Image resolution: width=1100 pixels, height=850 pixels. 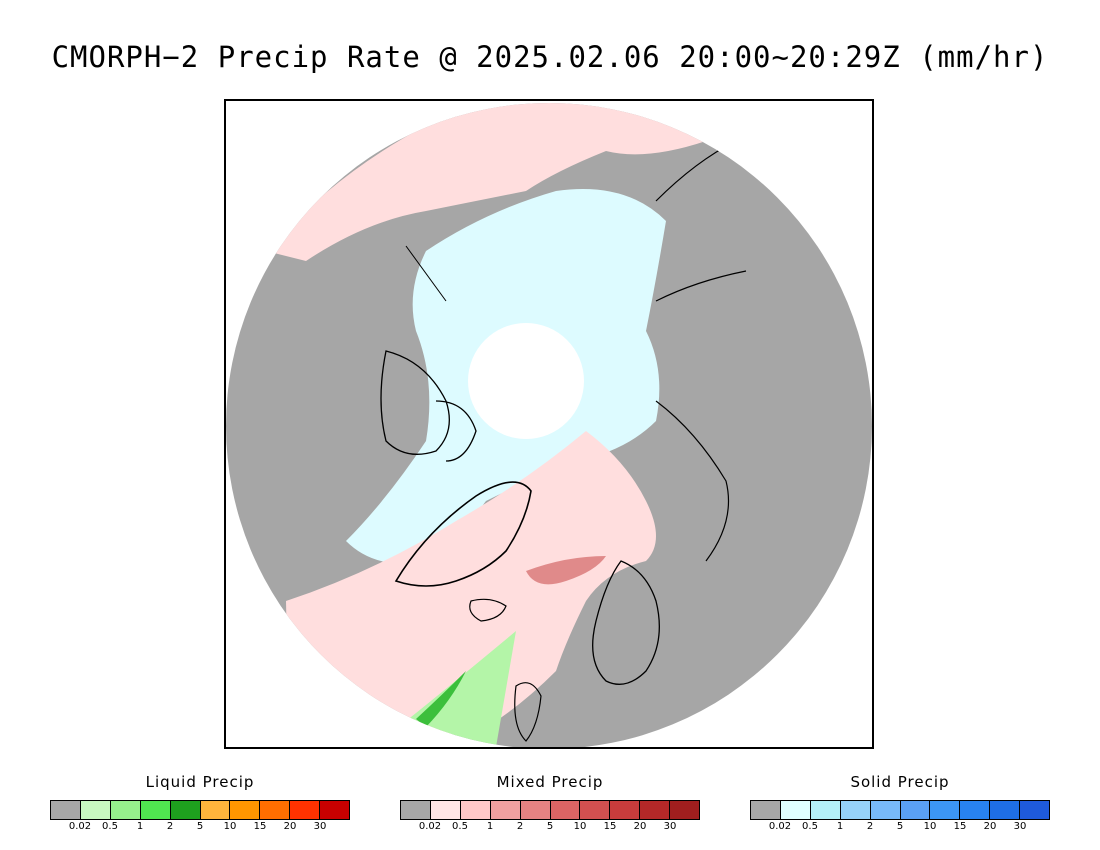 What do you see at coordinates (200, 782) in the screenshot?
I see `legend-liquid-title: Liquid Precip` at bounding box center [200, 782].